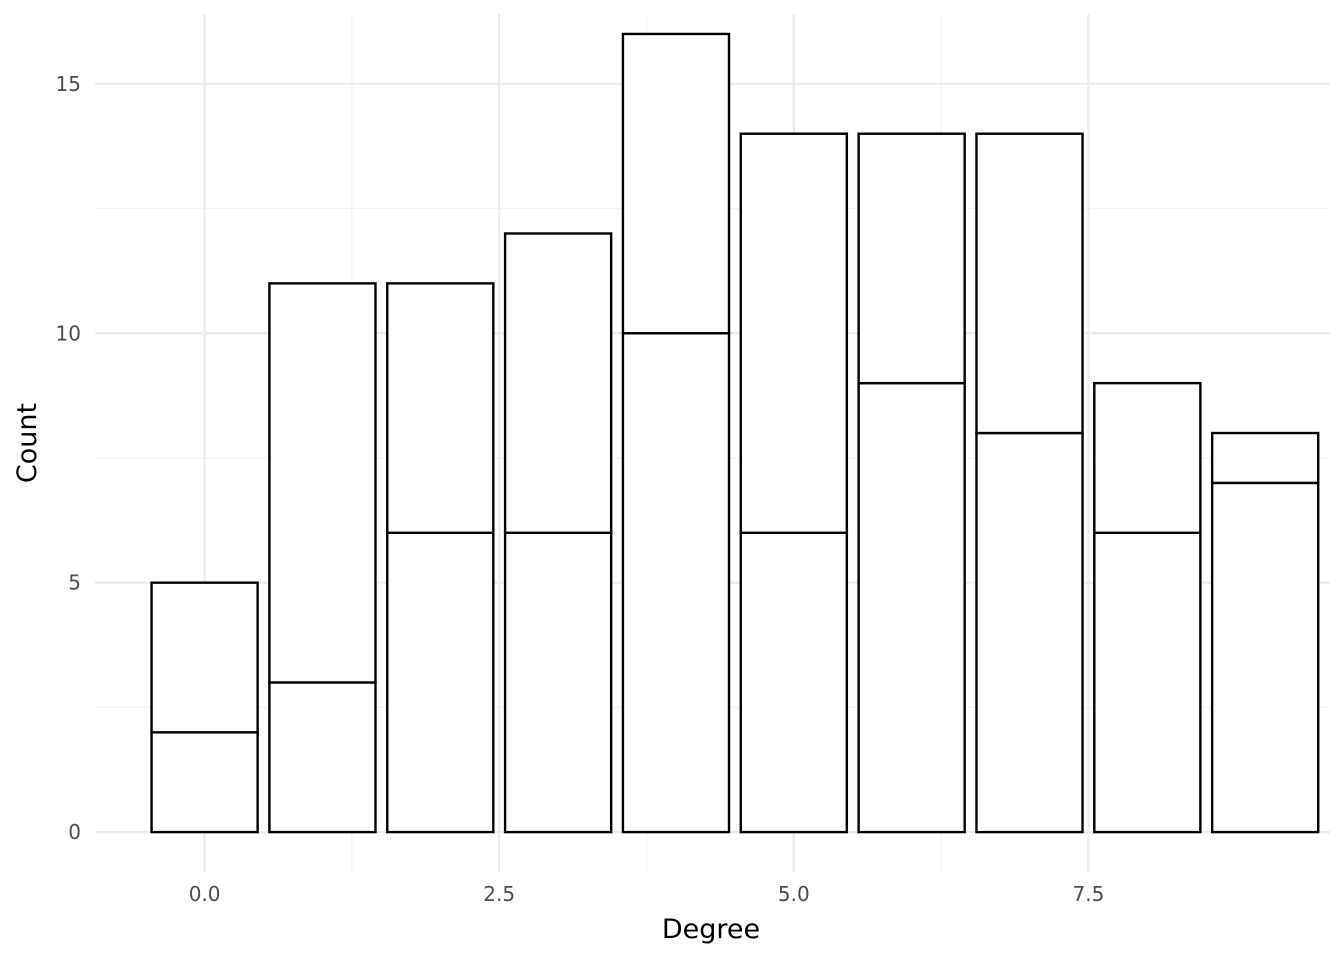  Describe the element at coordinates (68, 333) in the screenshot. I see `y-tick-label: 10` at that location.